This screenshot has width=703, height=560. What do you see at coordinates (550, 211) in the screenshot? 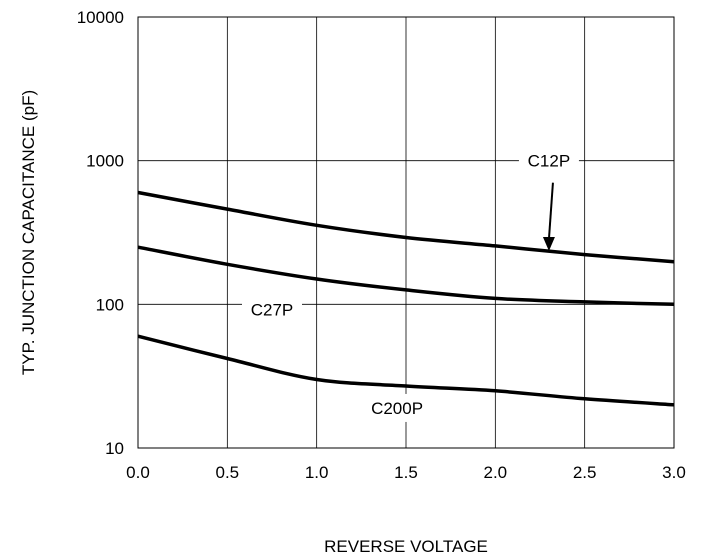
I see `arrow-shaft-c12p` at bounding box center [550, 211].